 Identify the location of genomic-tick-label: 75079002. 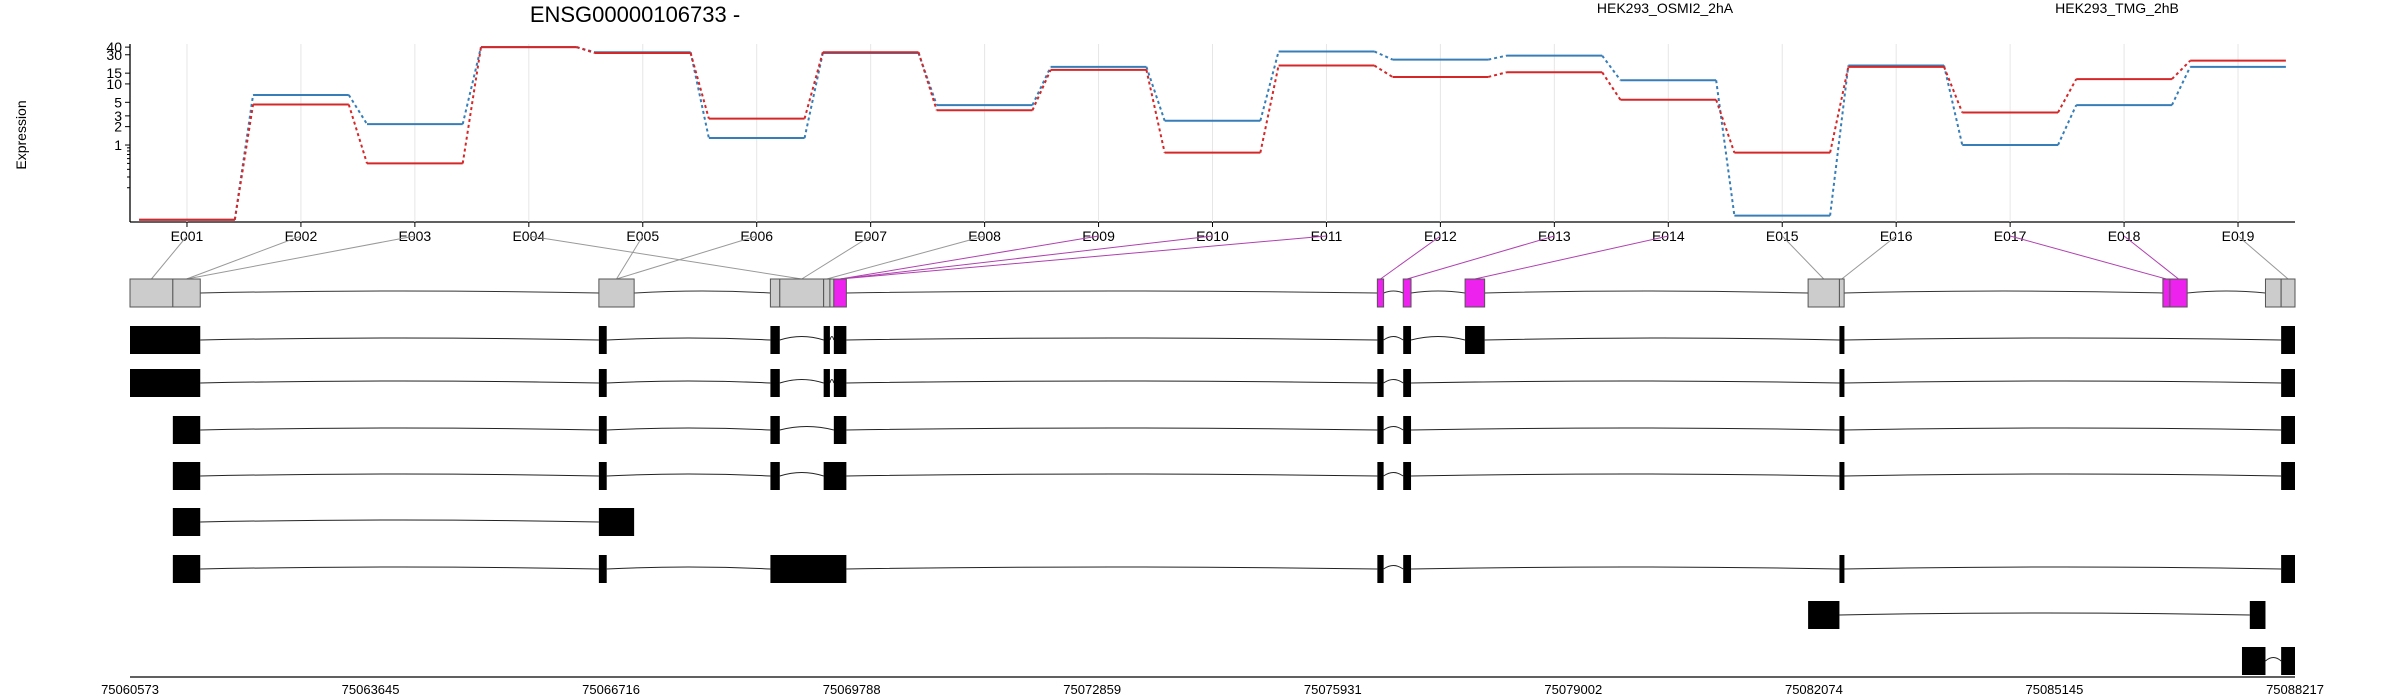
(1573, 689).